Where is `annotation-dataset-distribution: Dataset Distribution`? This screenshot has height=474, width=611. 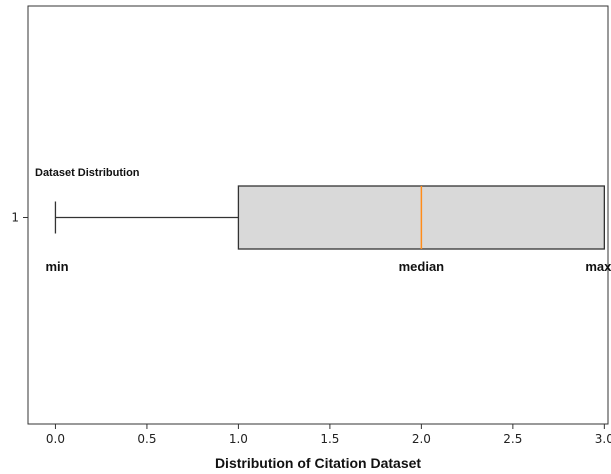
annotation-dataset-distribution: Dataset Distribution is located at coordinates (87, 173).